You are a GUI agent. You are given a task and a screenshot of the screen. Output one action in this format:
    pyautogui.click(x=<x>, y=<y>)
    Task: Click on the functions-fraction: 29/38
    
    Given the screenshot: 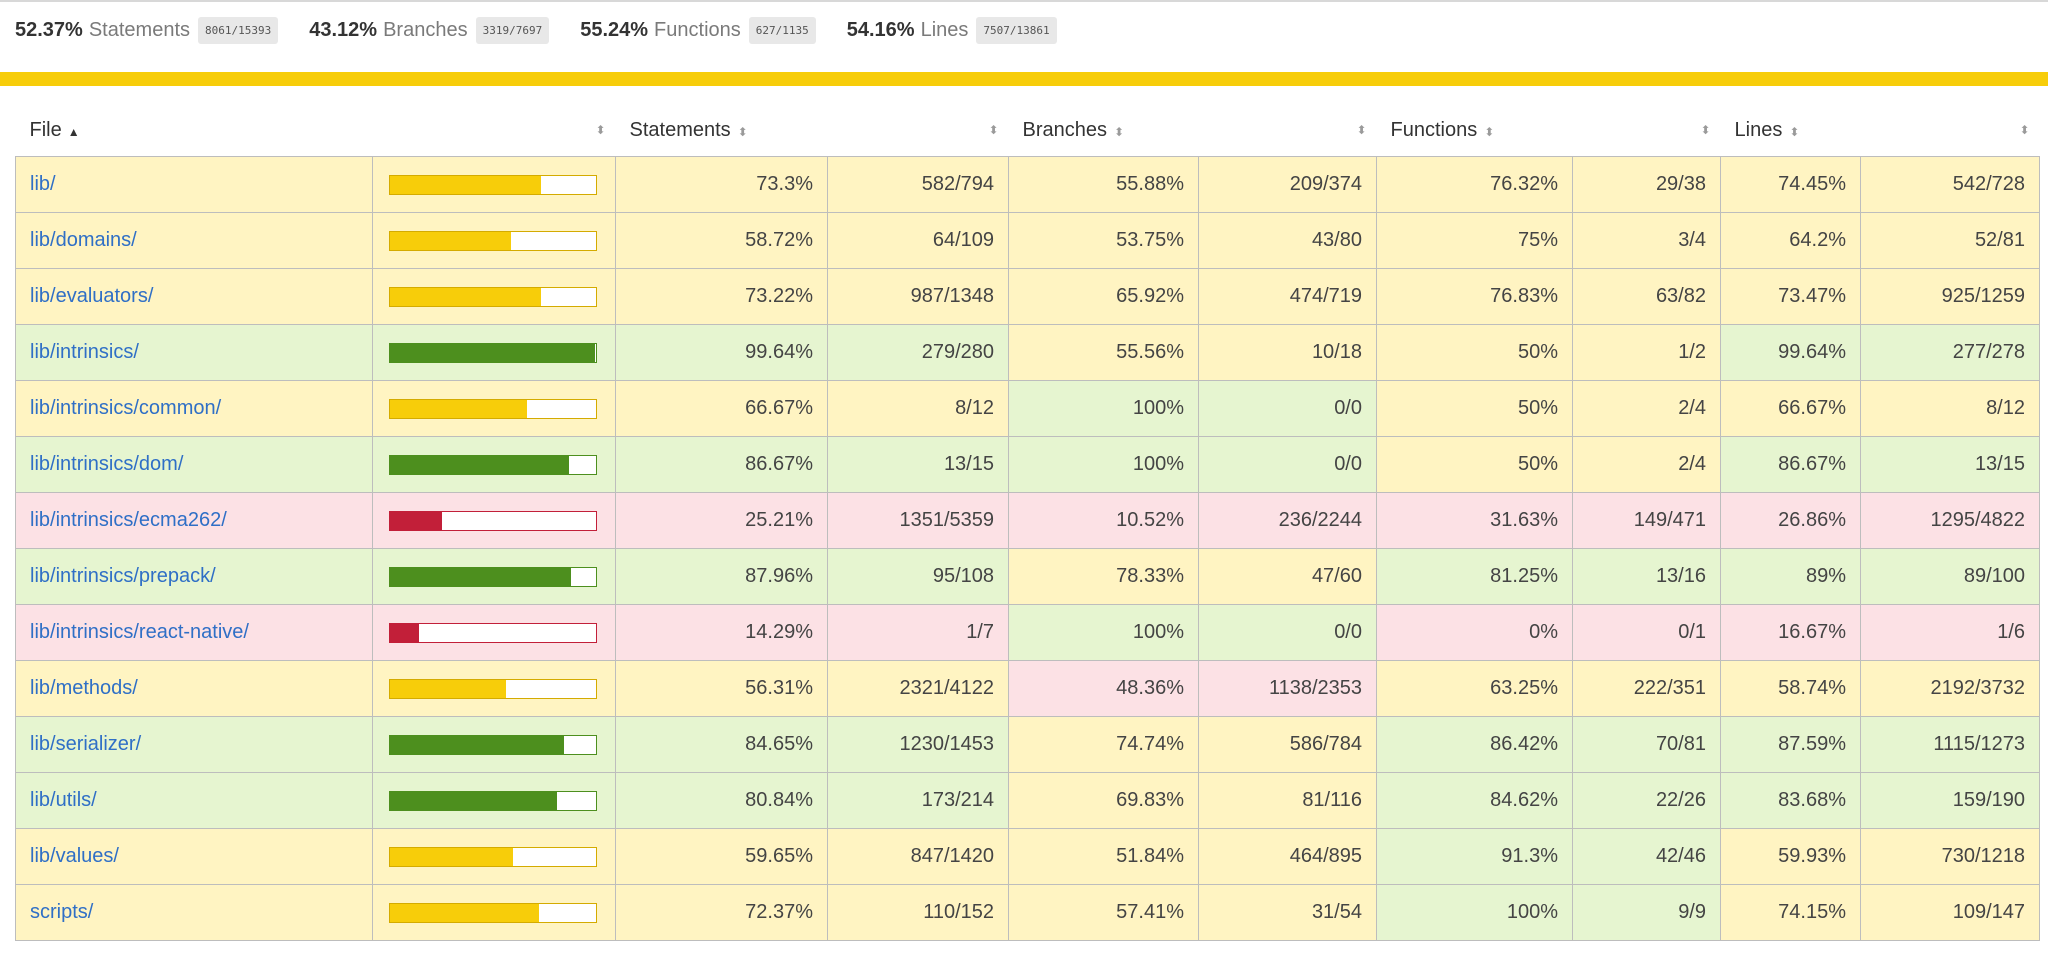 What is the action you would take?
    pyautogui.click(x=1646, y=184)
    